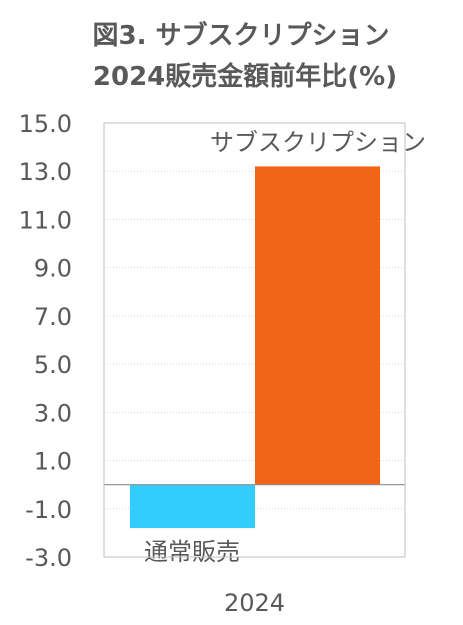  I want to click on chart-title-line-2: 2024販売金額前年比(%), so click(245, 76).